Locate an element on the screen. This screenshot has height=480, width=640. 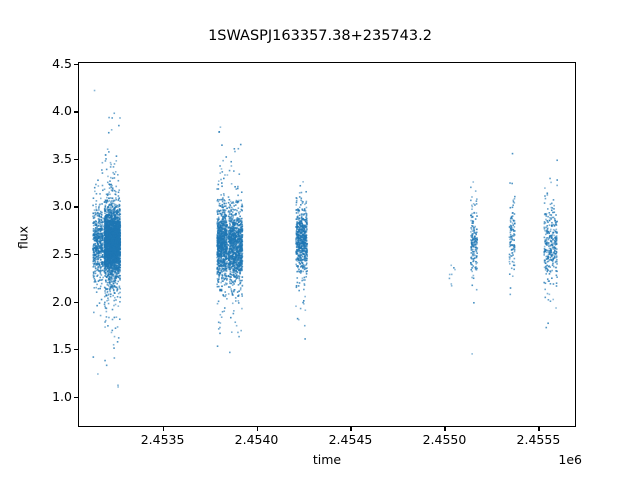
x-tick-label: 2.4555 is located at coordinates (538, 439).